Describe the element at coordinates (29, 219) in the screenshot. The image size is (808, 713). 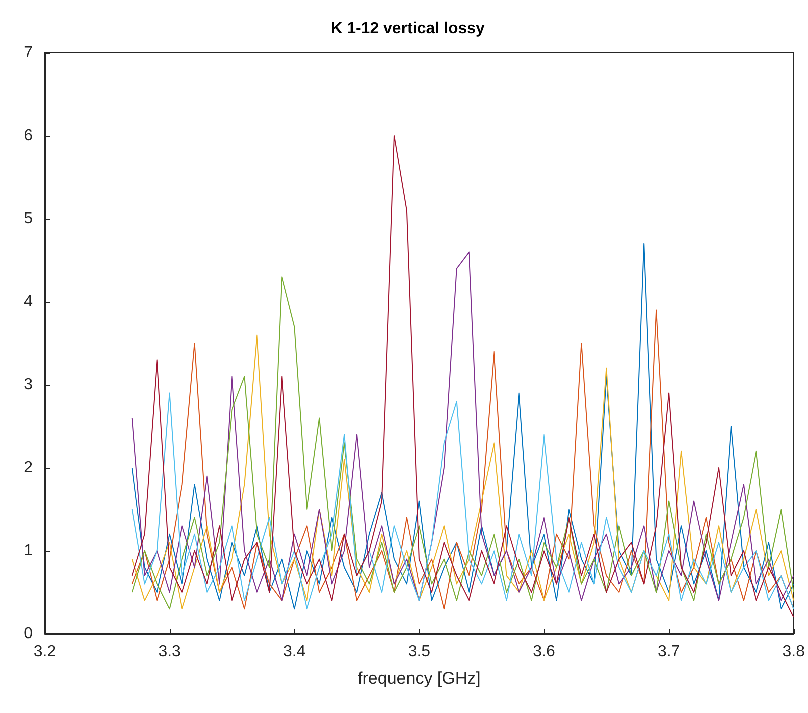
I see `y-tick-label: 5` at that location.